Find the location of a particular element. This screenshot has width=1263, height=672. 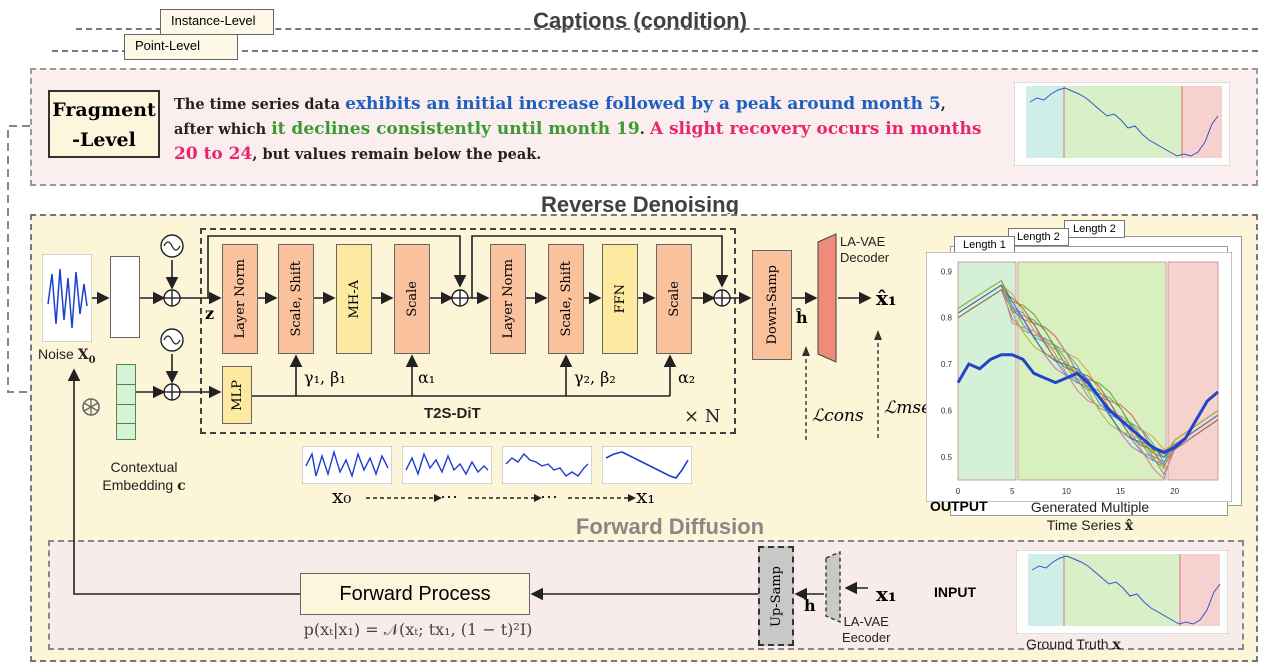

point-level-line is located at coordinates (655, 51).